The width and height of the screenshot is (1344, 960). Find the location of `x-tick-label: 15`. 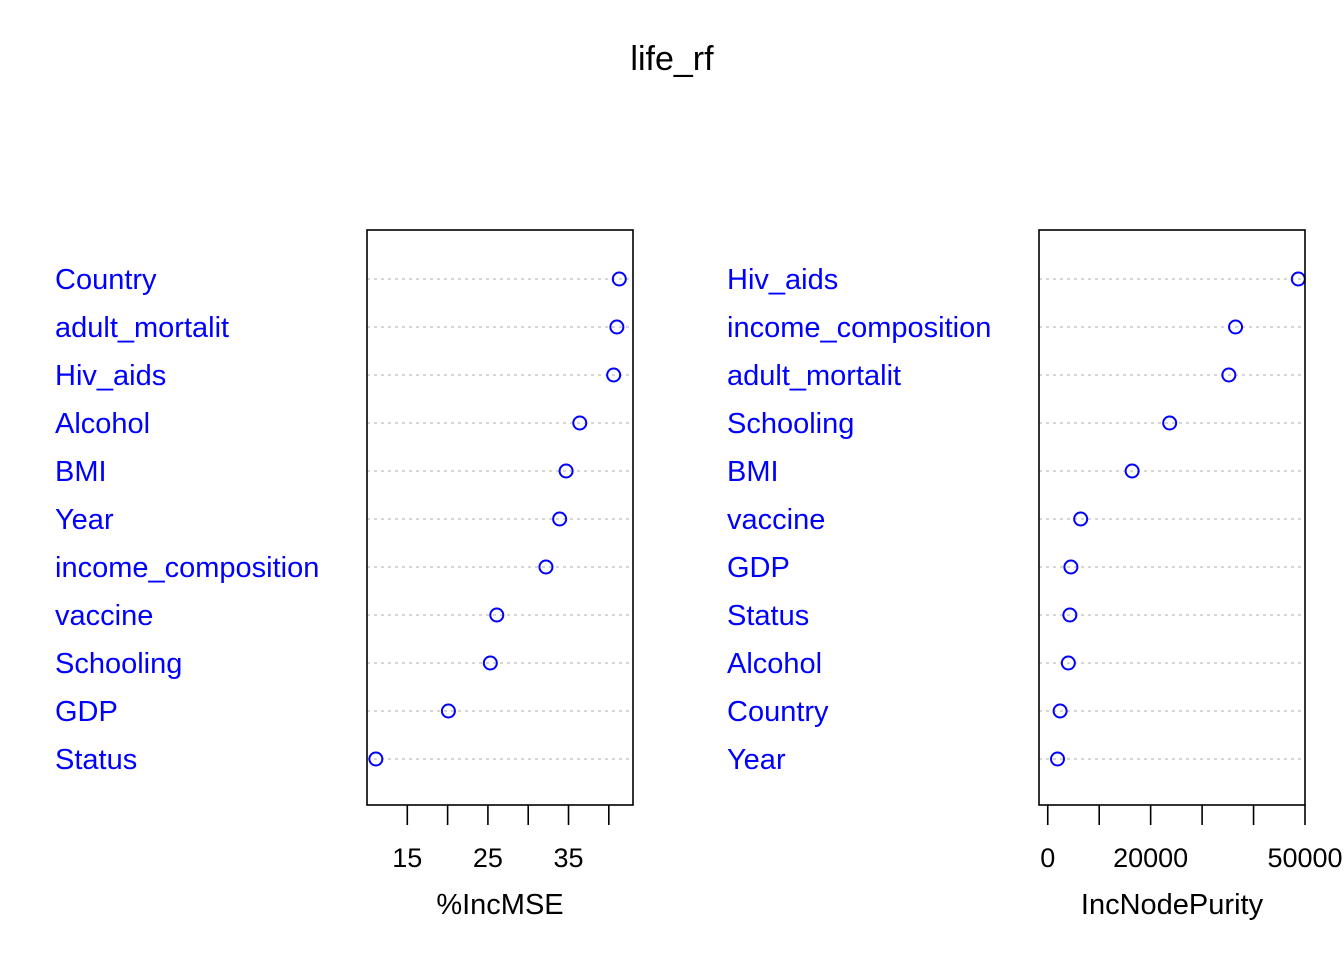

x-tick-label: 15 is located at coordinates (407, 858).